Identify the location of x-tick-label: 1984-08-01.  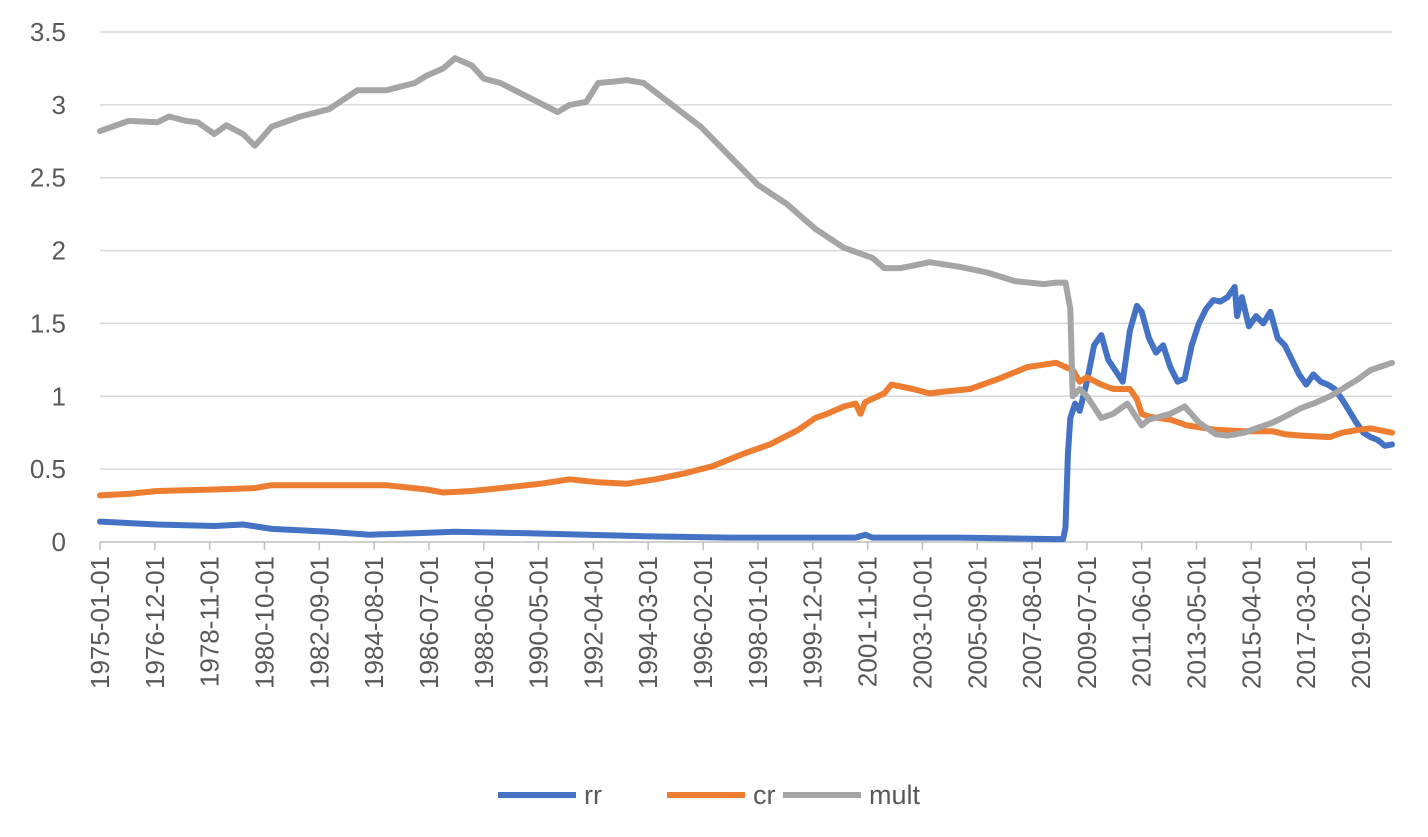
(374, 622).